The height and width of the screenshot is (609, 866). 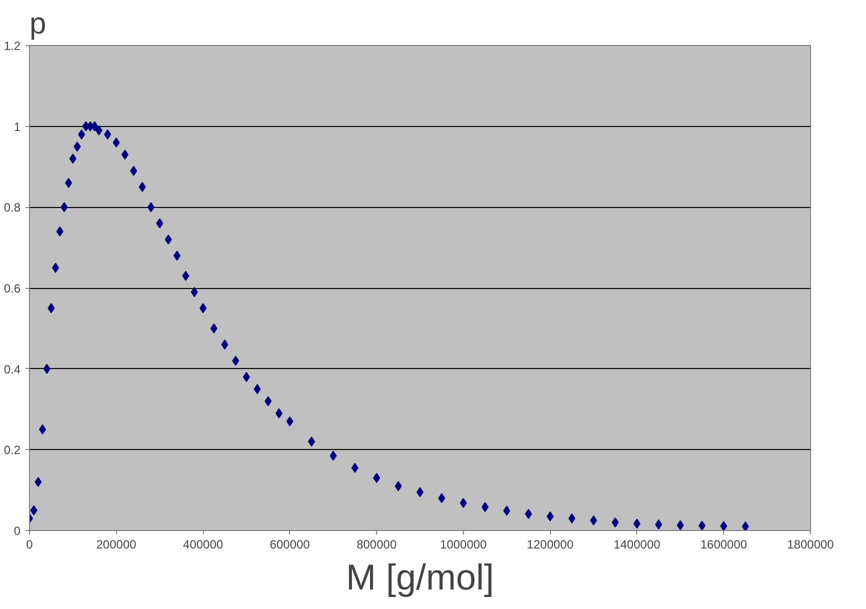 What do you see at coordinates (12, 450) in the screenshot?
I see `y-tick-label: 0.2` at bounding box center [12, 450].